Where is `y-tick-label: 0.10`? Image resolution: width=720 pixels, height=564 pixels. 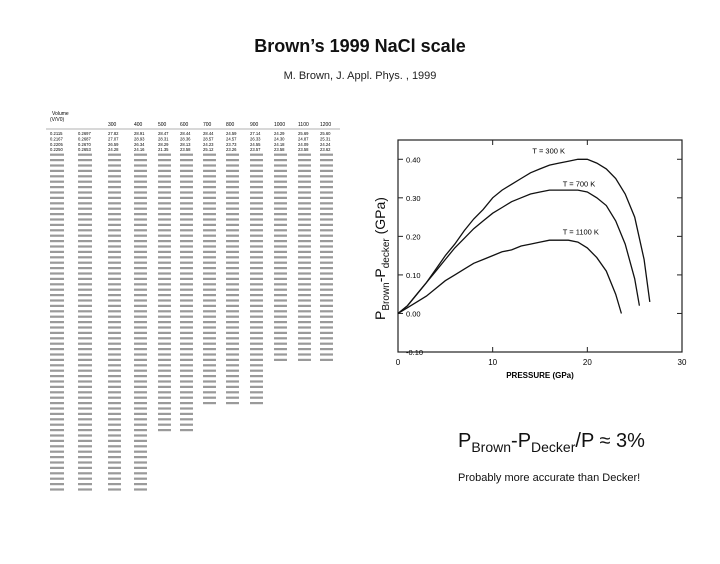 y-tick-label: 0.10 is located at coordinates (413, 275).